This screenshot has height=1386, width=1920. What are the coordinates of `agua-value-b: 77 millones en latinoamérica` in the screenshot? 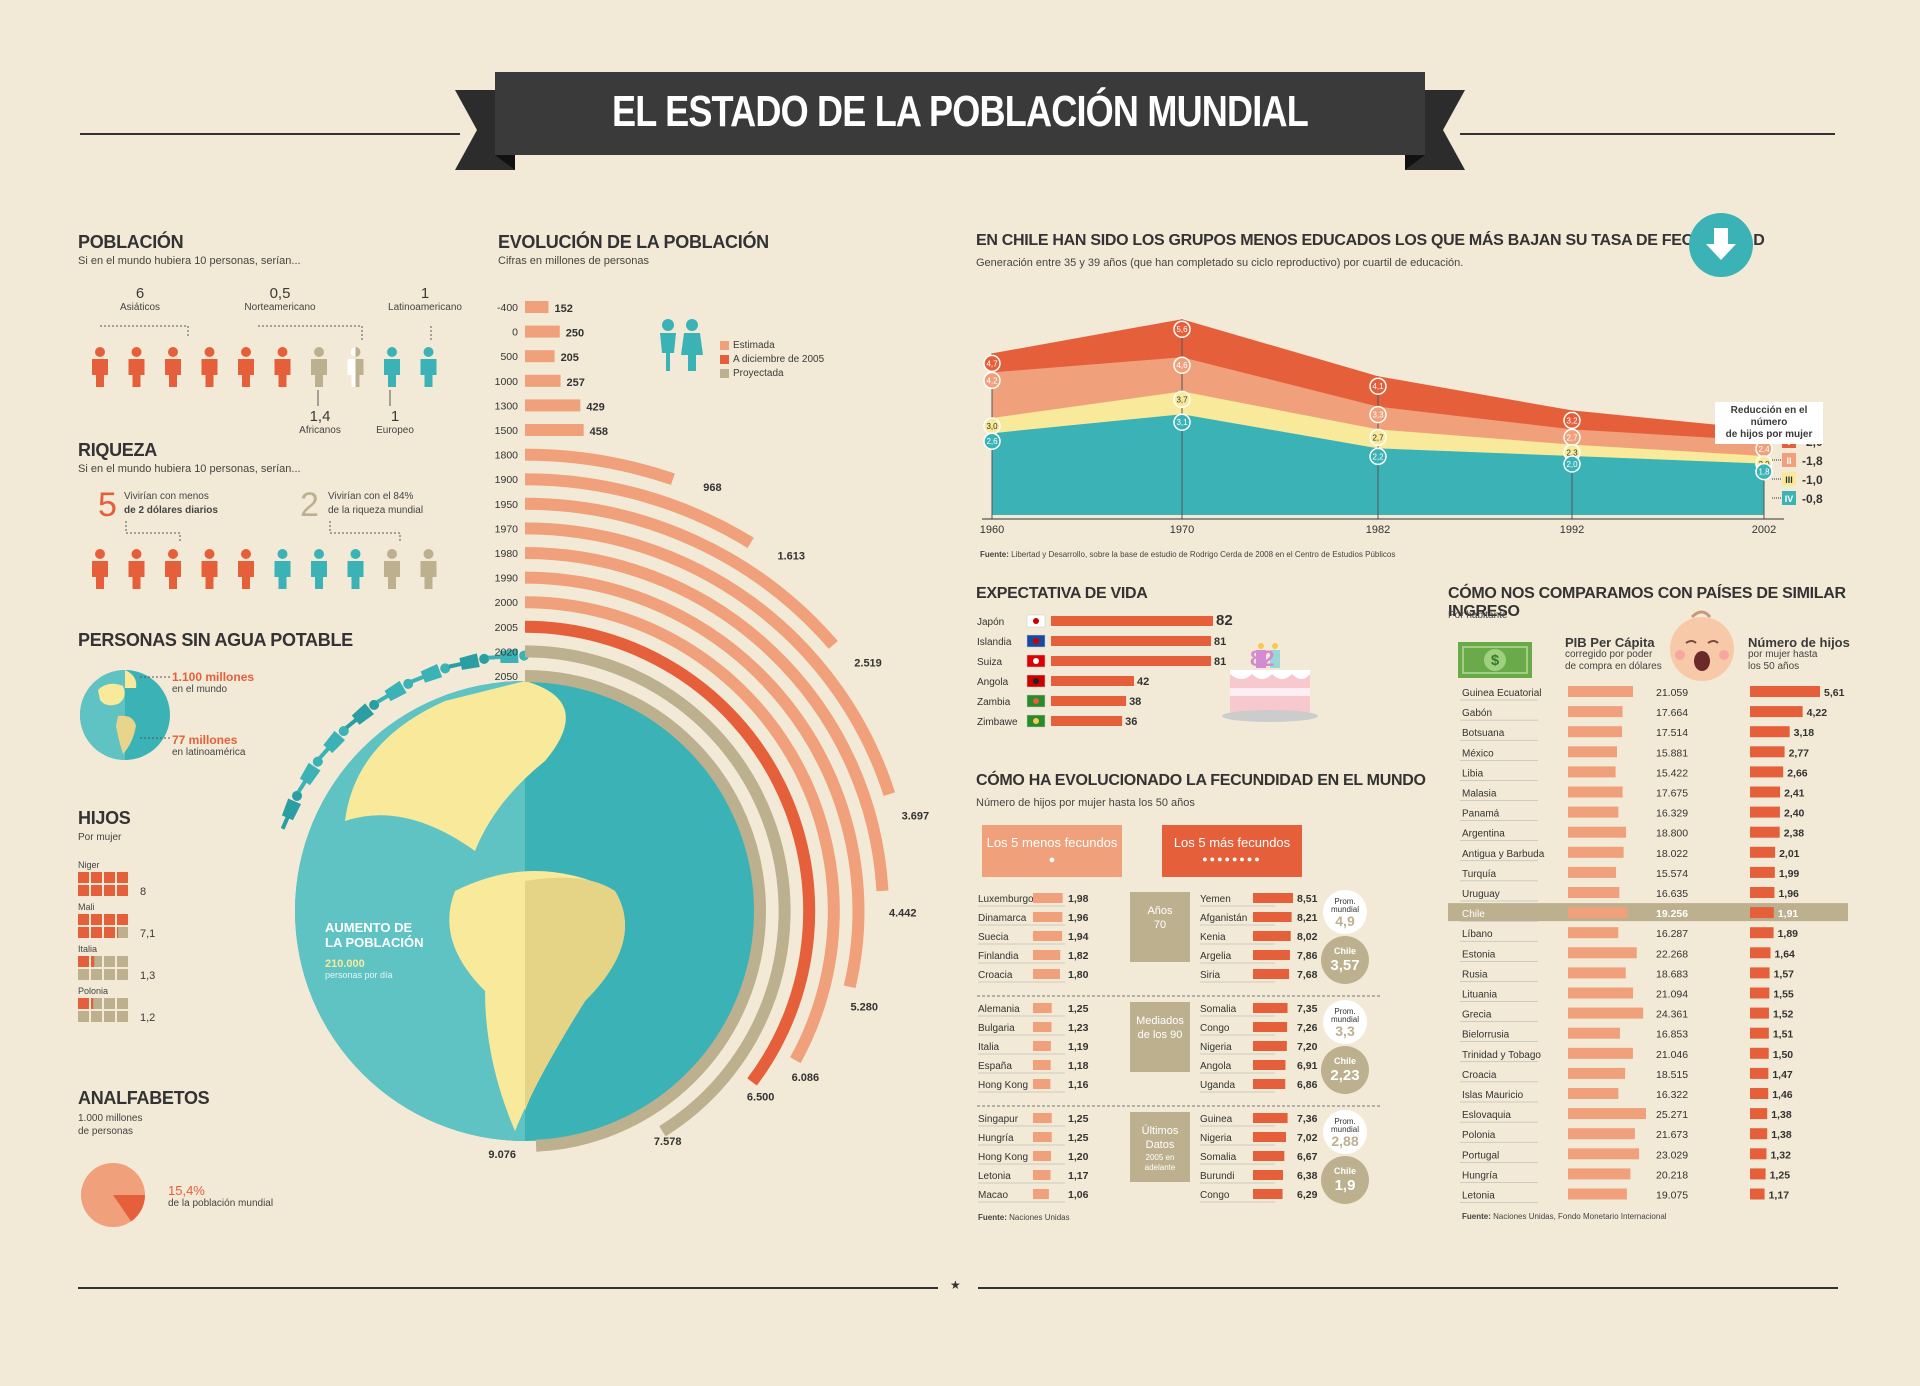 It's located at (209, 745).